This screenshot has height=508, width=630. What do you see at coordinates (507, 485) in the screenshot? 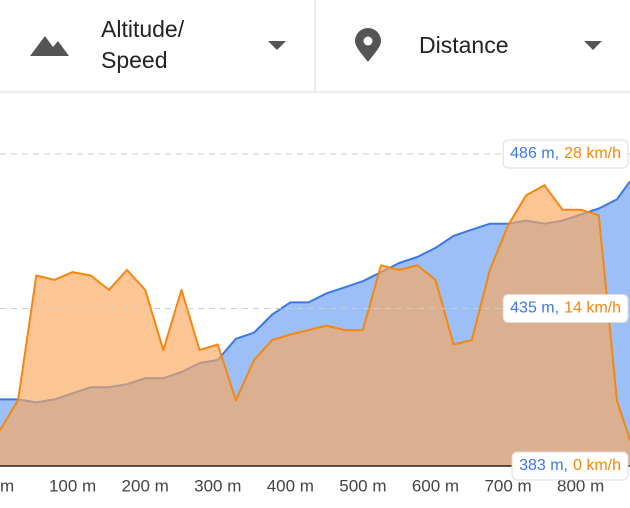
I see `x-tick-label: 700 m` at bounding box center [507, 485].